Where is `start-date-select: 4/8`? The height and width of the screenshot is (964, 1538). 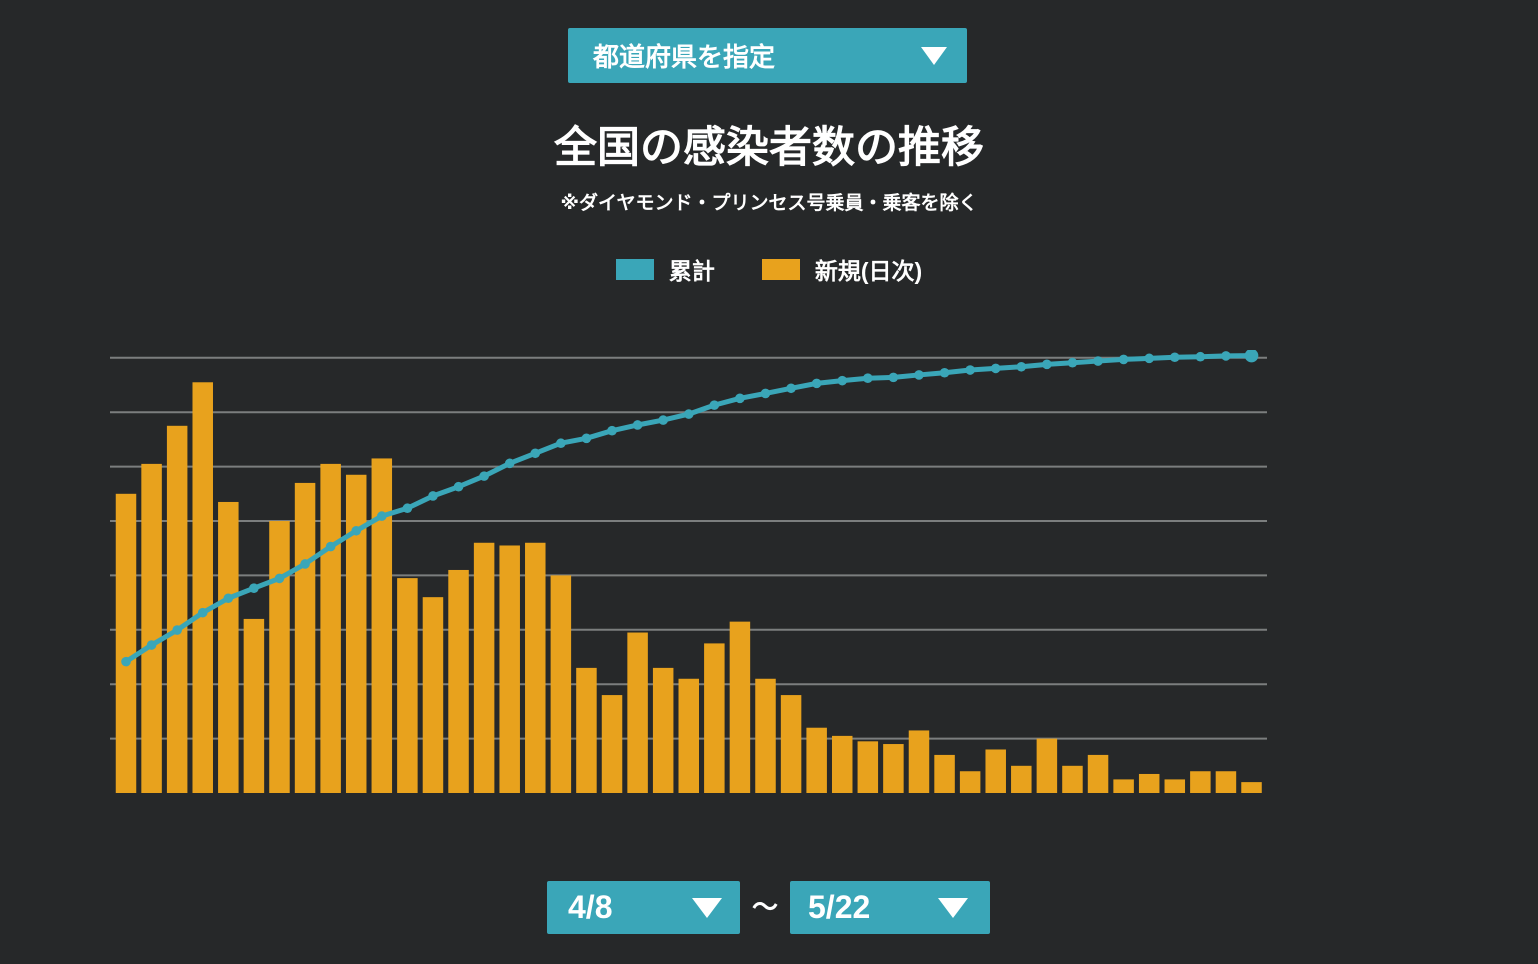
start-date-select: 4/8 is located at coordinates (643, 907).